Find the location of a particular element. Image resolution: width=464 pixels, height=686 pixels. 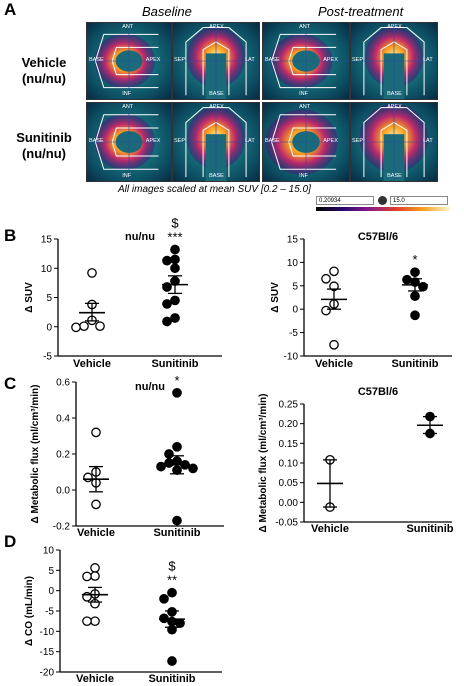

pet-image-6: APEX BASE SEP LAT is located at coordinates (216, 142).